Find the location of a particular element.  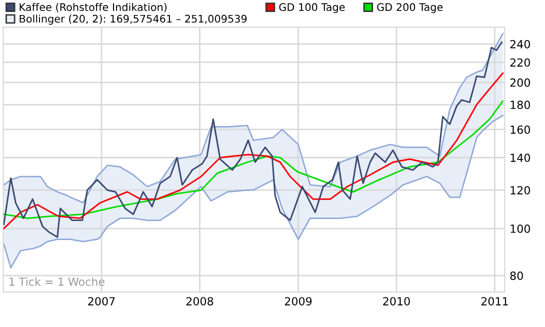

y-tick-label: 240 is located at coordinates (520, 44).